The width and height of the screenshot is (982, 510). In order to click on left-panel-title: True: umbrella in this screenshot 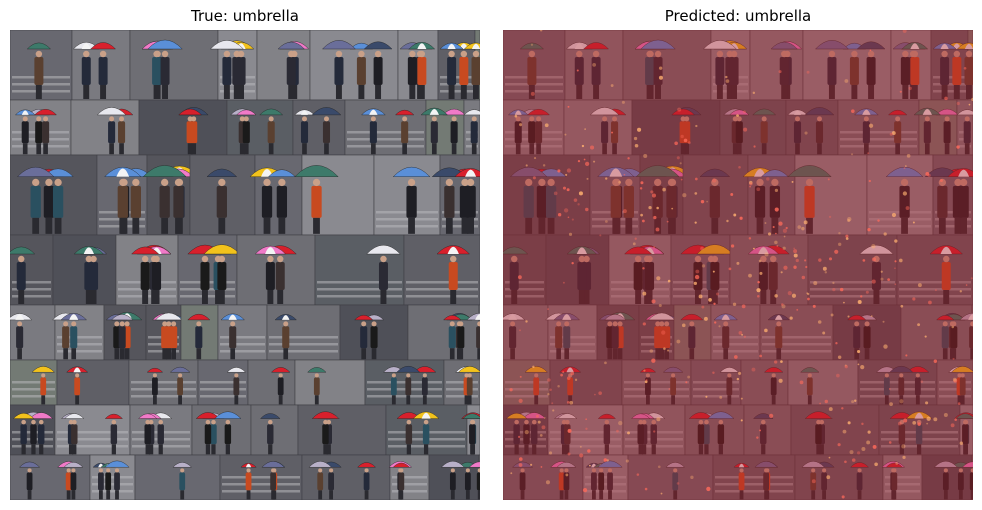, I will do `click(245, 16)`.